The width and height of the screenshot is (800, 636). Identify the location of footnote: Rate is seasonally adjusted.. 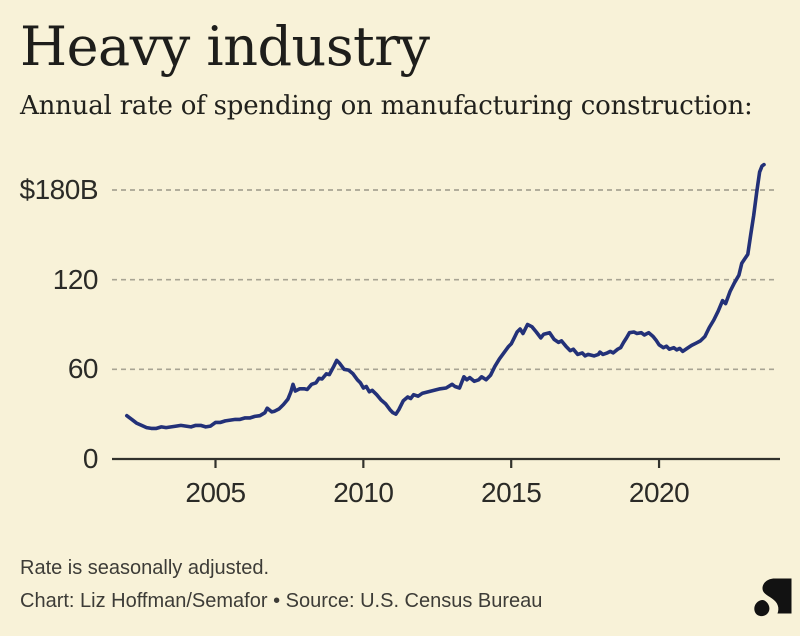
(145, 568).